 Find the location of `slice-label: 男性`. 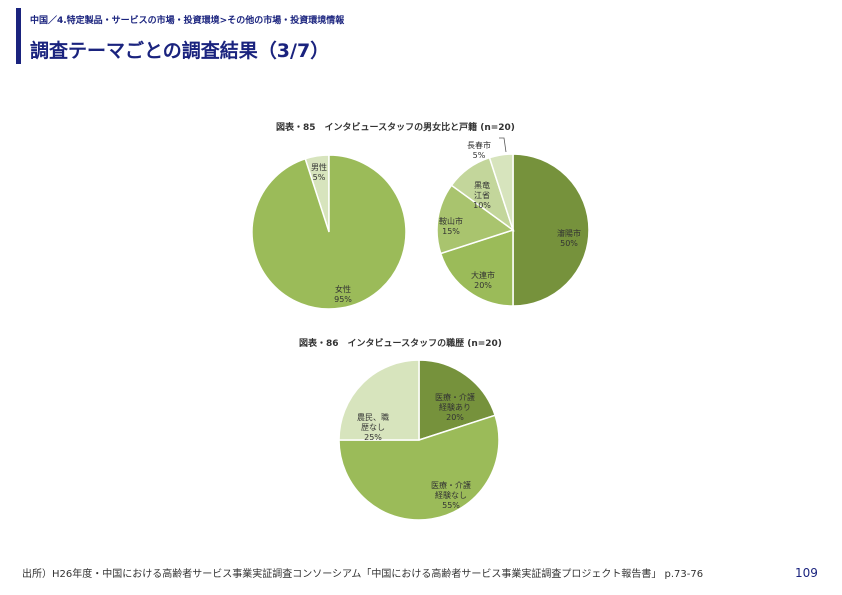

slice-label: 男性 is located at coordinates (319, 167).